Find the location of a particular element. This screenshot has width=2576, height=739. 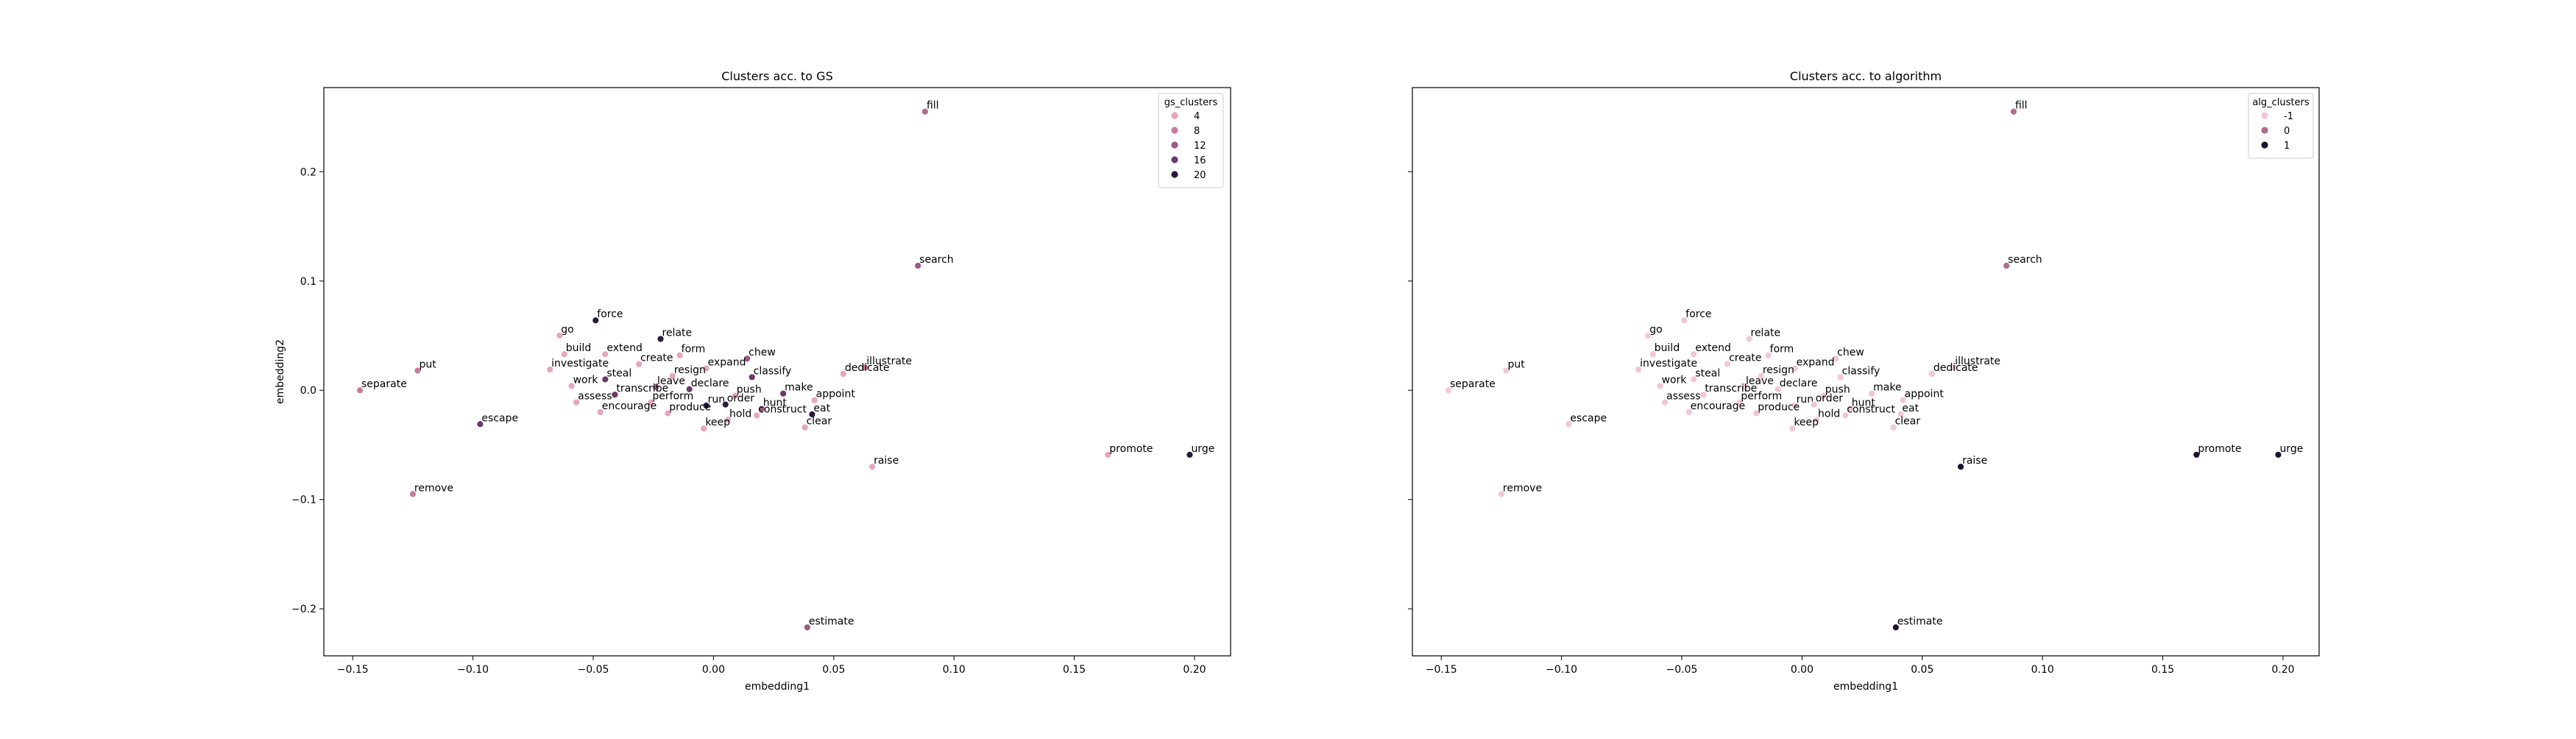

x-axis-label: embedding1 is located at coordinates (1866, 687).